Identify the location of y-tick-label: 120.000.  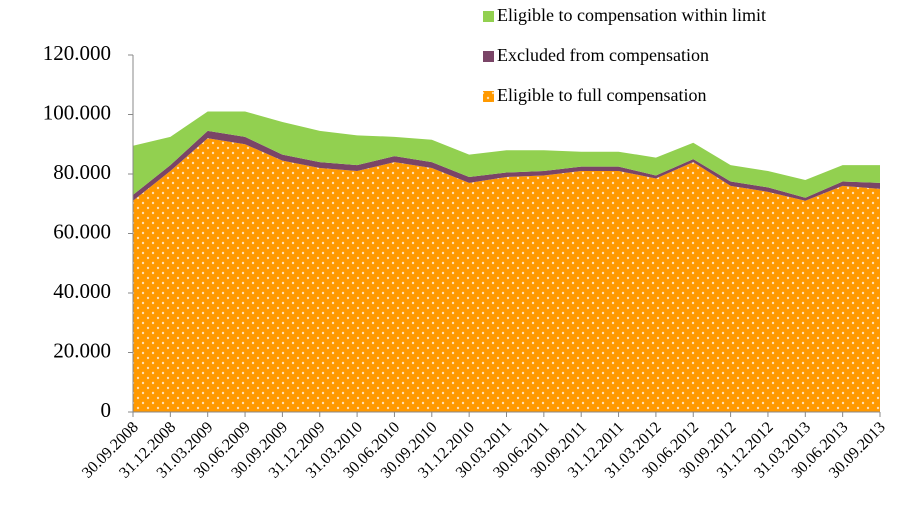
(77, 53).